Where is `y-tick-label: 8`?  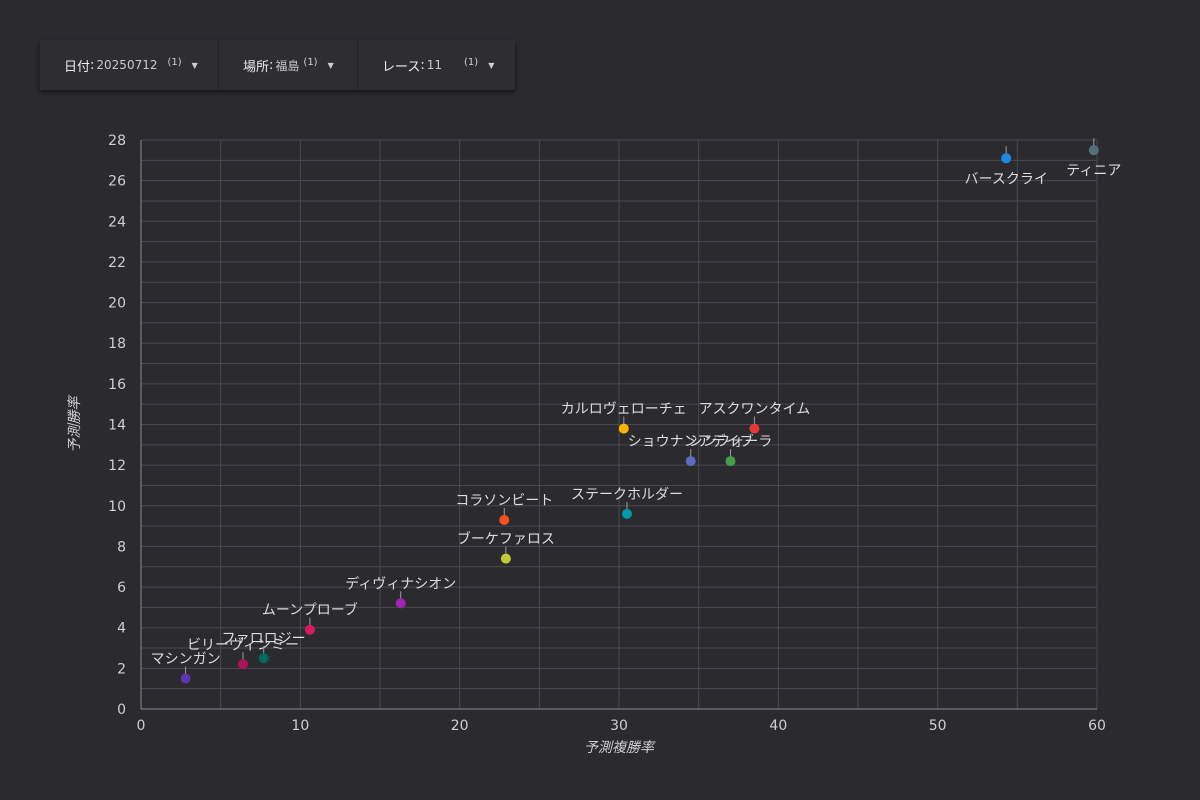
y-tick-label: 8 is located at coordinates (121, 547).